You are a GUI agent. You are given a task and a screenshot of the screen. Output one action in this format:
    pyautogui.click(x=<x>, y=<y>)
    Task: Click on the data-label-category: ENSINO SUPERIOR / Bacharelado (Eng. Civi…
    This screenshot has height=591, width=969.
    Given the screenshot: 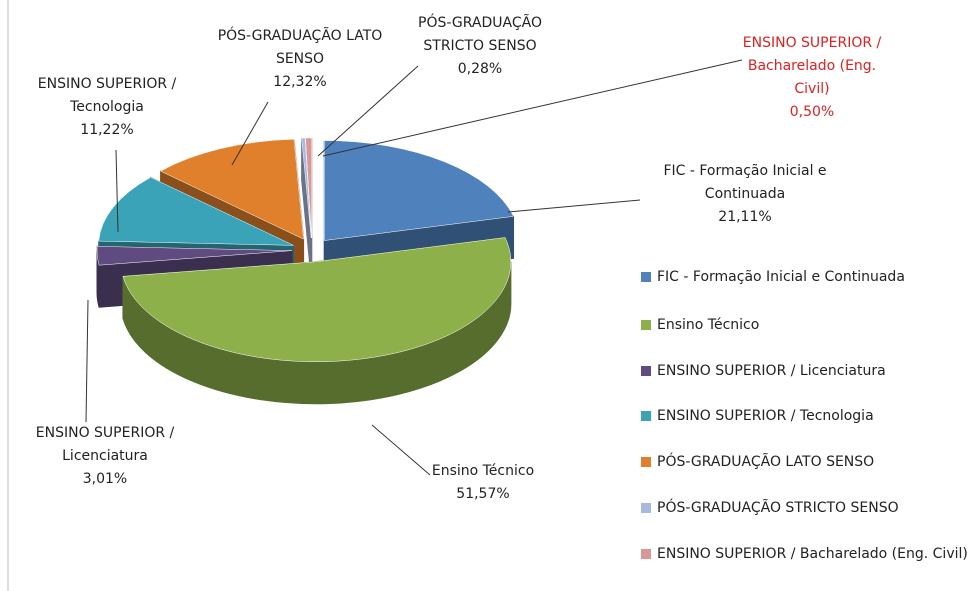 What is the action you would take?
    pyautogui.click(x=812, y=66)
    